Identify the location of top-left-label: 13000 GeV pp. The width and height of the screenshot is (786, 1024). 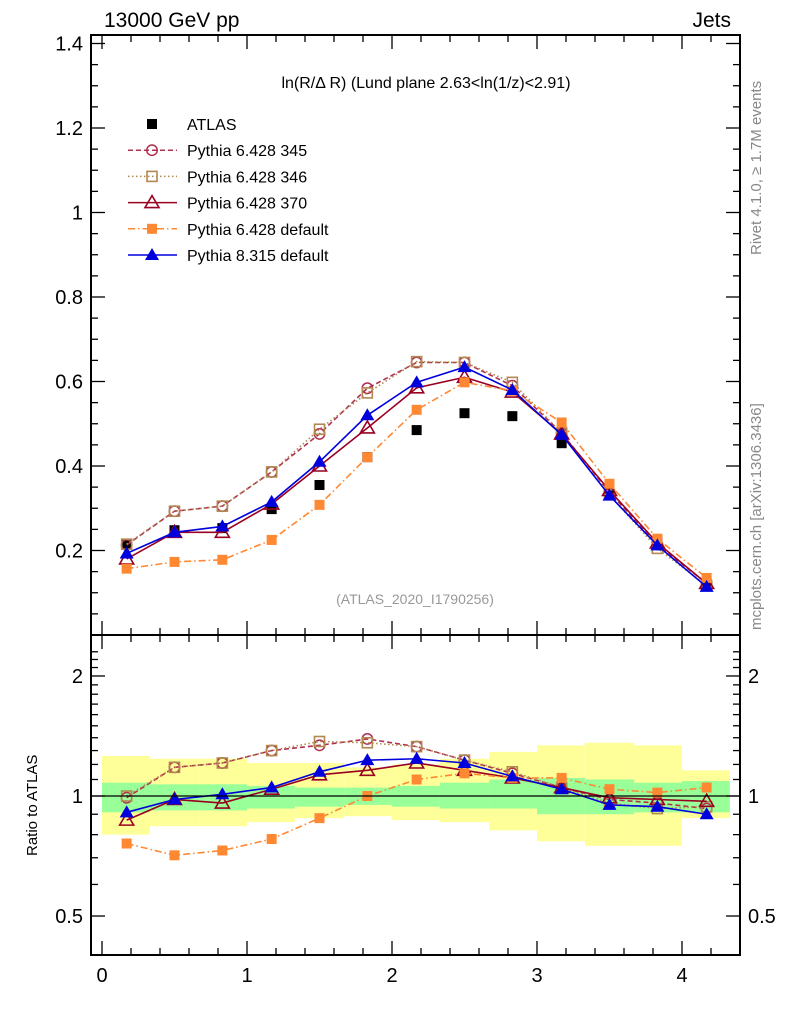
(171, 20).